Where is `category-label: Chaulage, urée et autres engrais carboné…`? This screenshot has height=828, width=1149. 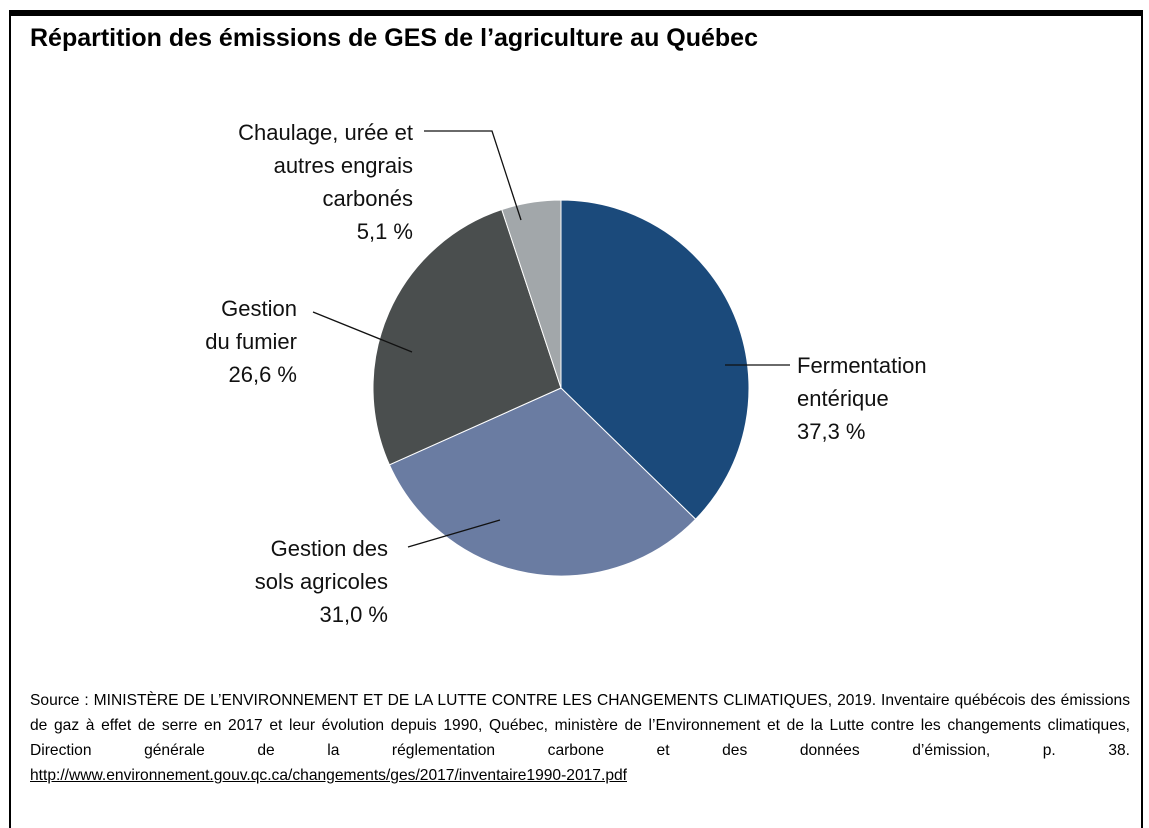
category-label: Chaulage, urée et autres engrais carboné… is located at coordinates (325, 165).